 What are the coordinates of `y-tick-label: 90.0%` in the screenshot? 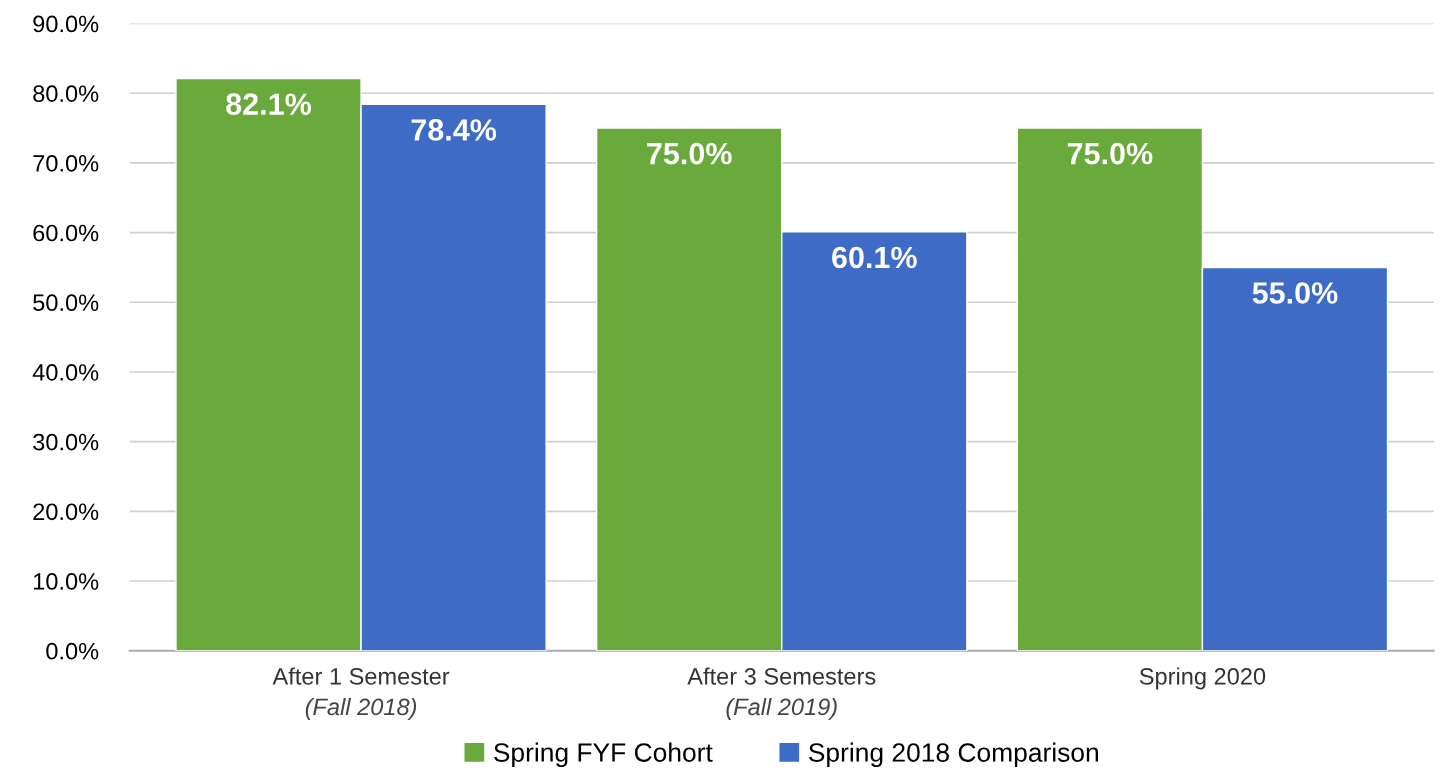 It's located at (66, 24).